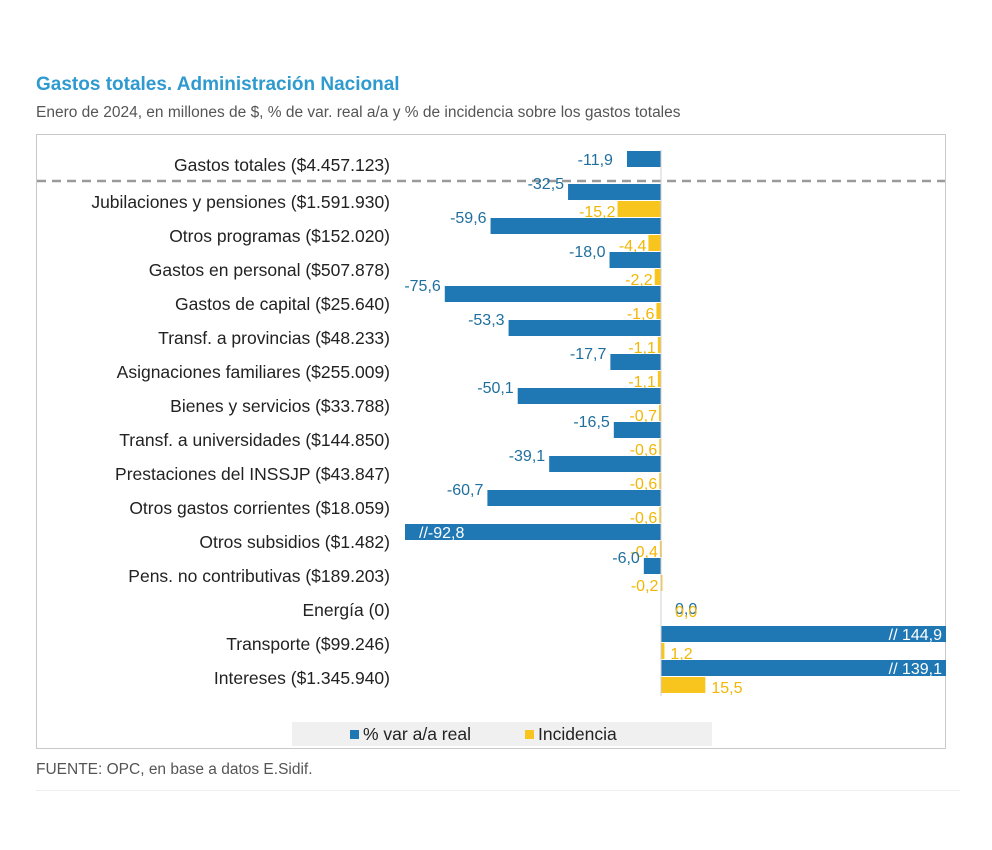  Describe the element at coordinates (441, 533) in the screenshot. I see `data-label-variation: //-92,8` at that location.